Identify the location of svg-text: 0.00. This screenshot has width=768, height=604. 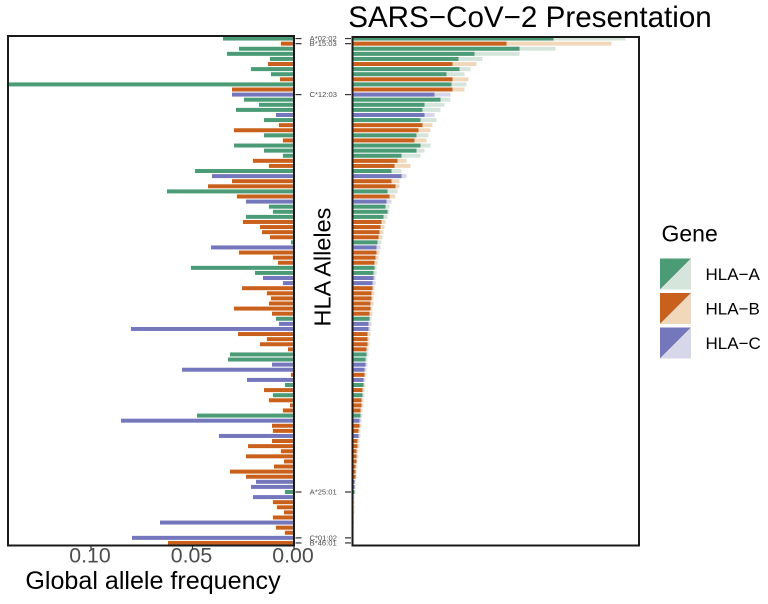
(293, 556).